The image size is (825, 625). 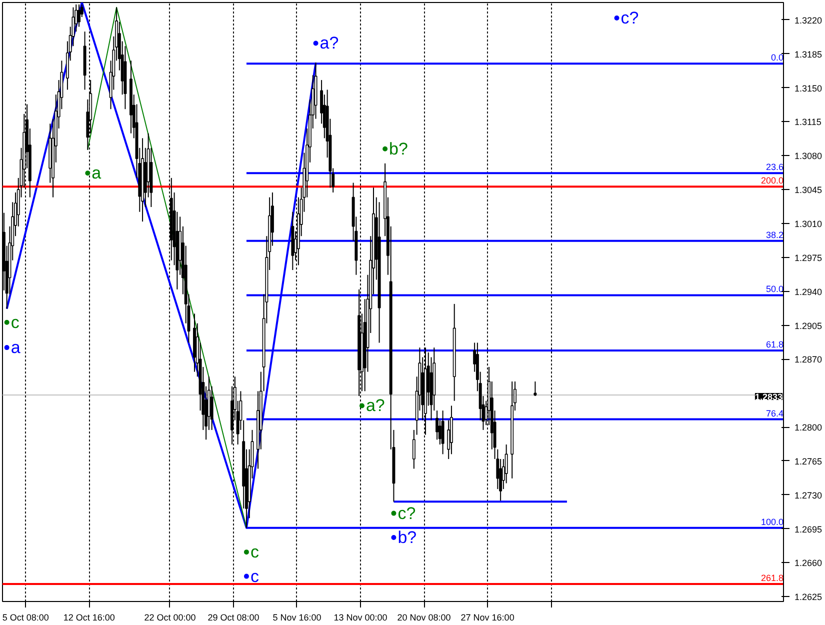 What do you see at coordinates (777, 57) in the screenshot?
I see `series-label: 0.0` at bounding box center [777, 57].